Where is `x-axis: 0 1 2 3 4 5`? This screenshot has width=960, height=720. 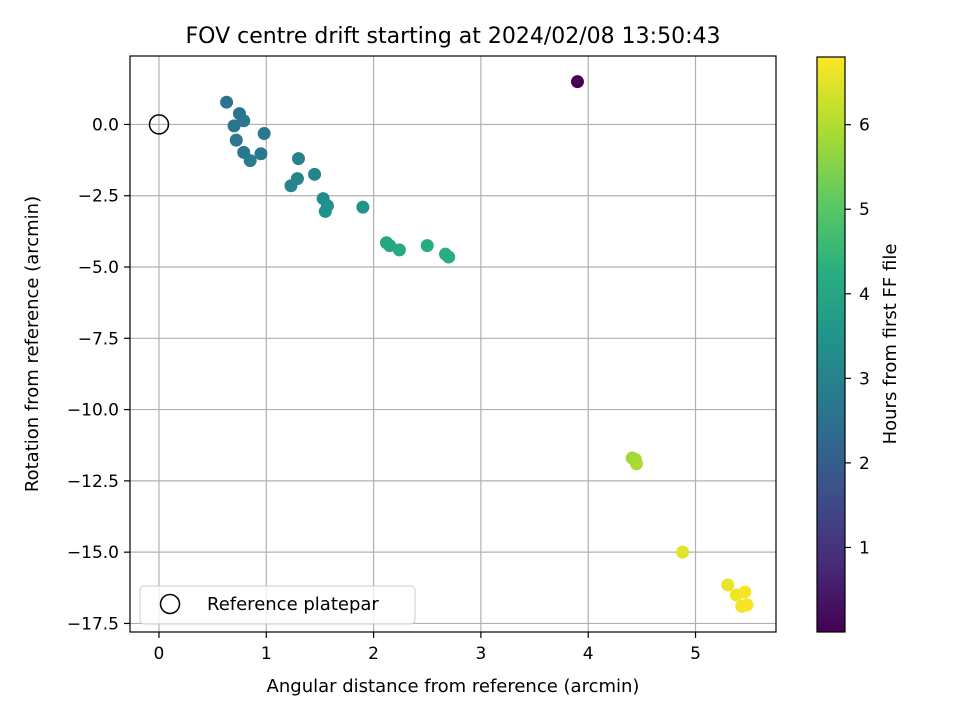
x-axis: 0 1 2 3 4 5 is located at coordinates (427, 648).